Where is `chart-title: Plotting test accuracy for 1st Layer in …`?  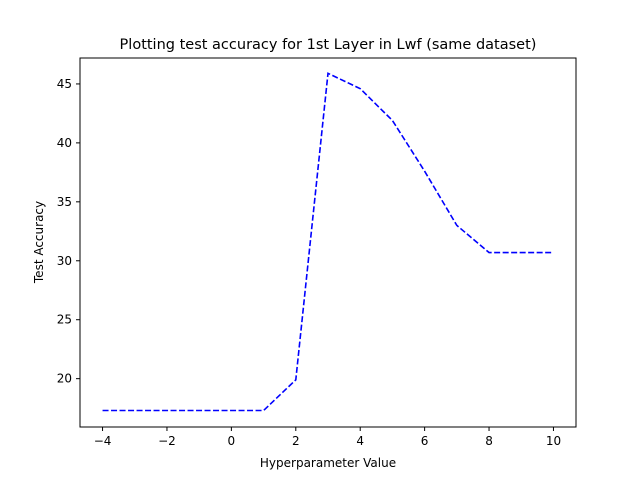 chart-title: Plotting test accuracy for 1st Layer in … is located at coordinates (328, 45).